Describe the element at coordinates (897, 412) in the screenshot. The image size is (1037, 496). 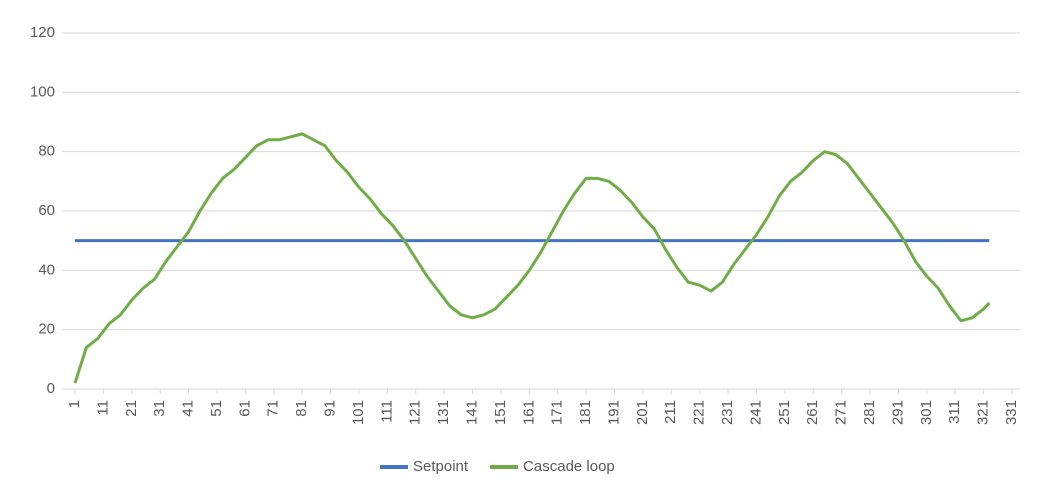
I see `x-tick-label: 291` at that location.